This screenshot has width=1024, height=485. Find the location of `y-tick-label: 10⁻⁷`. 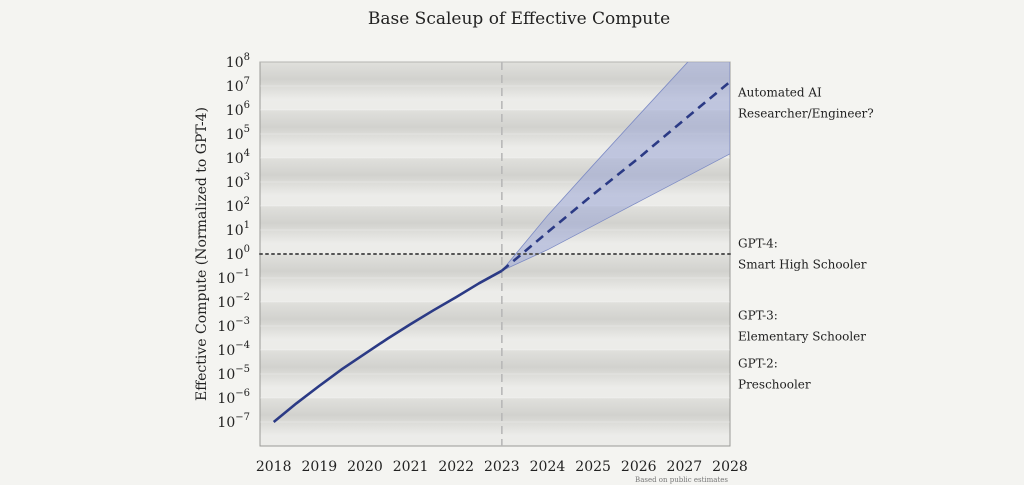

y-tick-label: 10⁻⁷ is located at coordinates (233, 421).